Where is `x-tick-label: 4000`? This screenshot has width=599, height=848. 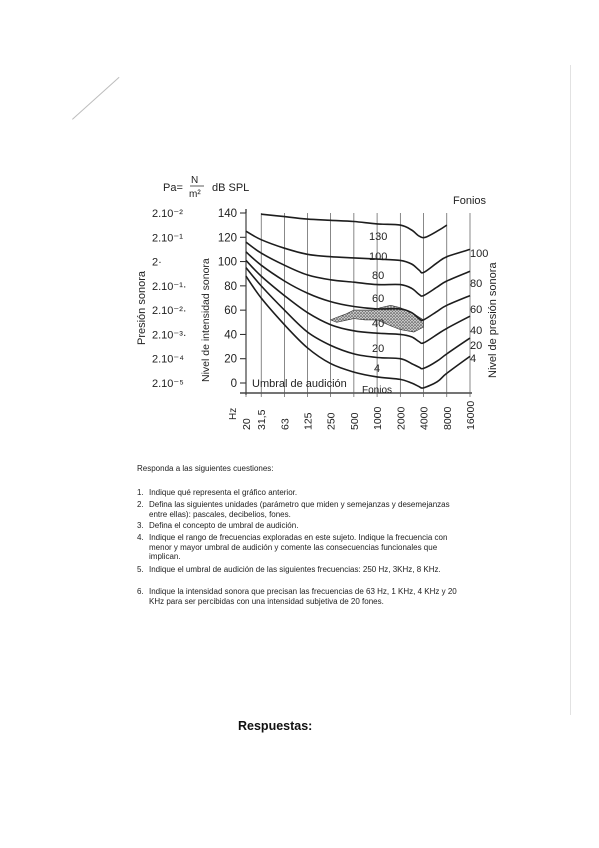 x-tick-label: 4000 is located at coordinates (425, 418).